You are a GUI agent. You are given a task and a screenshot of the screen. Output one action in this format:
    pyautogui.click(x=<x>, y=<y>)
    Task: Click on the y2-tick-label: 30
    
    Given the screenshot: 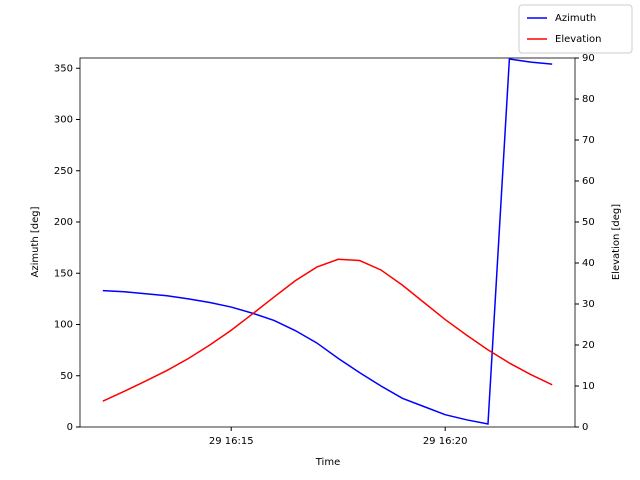 What is the action you would take?
    pyautogui.click(x=588, y=304)
    